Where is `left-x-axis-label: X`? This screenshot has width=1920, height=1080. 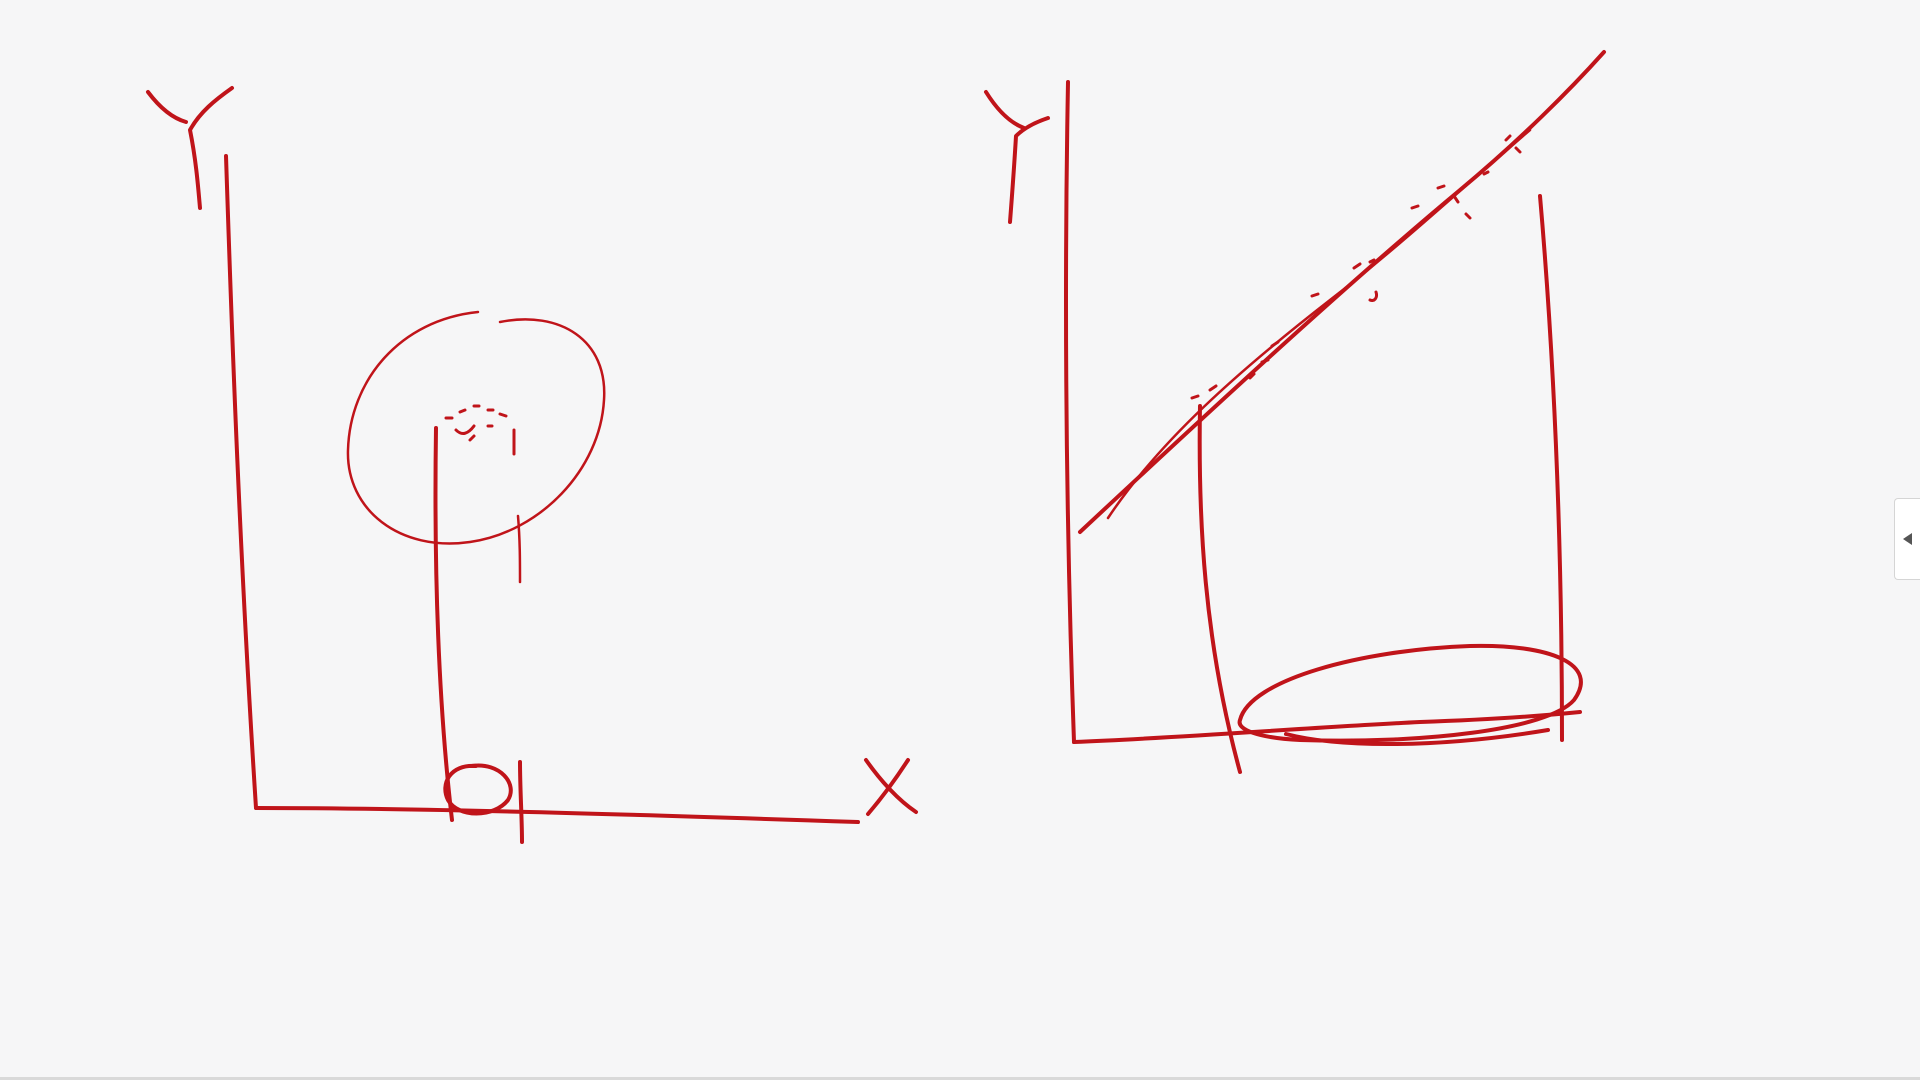
left-x-axis-label: X is located at coordinates (891, 787).